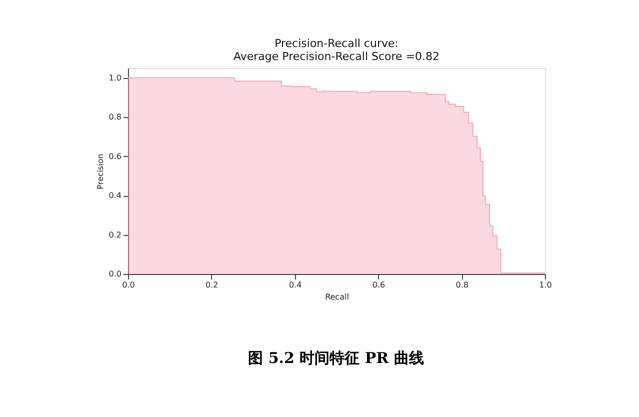 The width and height of the screenshot is (639, 417). Describe the element at coordinates (115, 156) in the screenshot. I see `y-tick-label: 0.6` at that location.